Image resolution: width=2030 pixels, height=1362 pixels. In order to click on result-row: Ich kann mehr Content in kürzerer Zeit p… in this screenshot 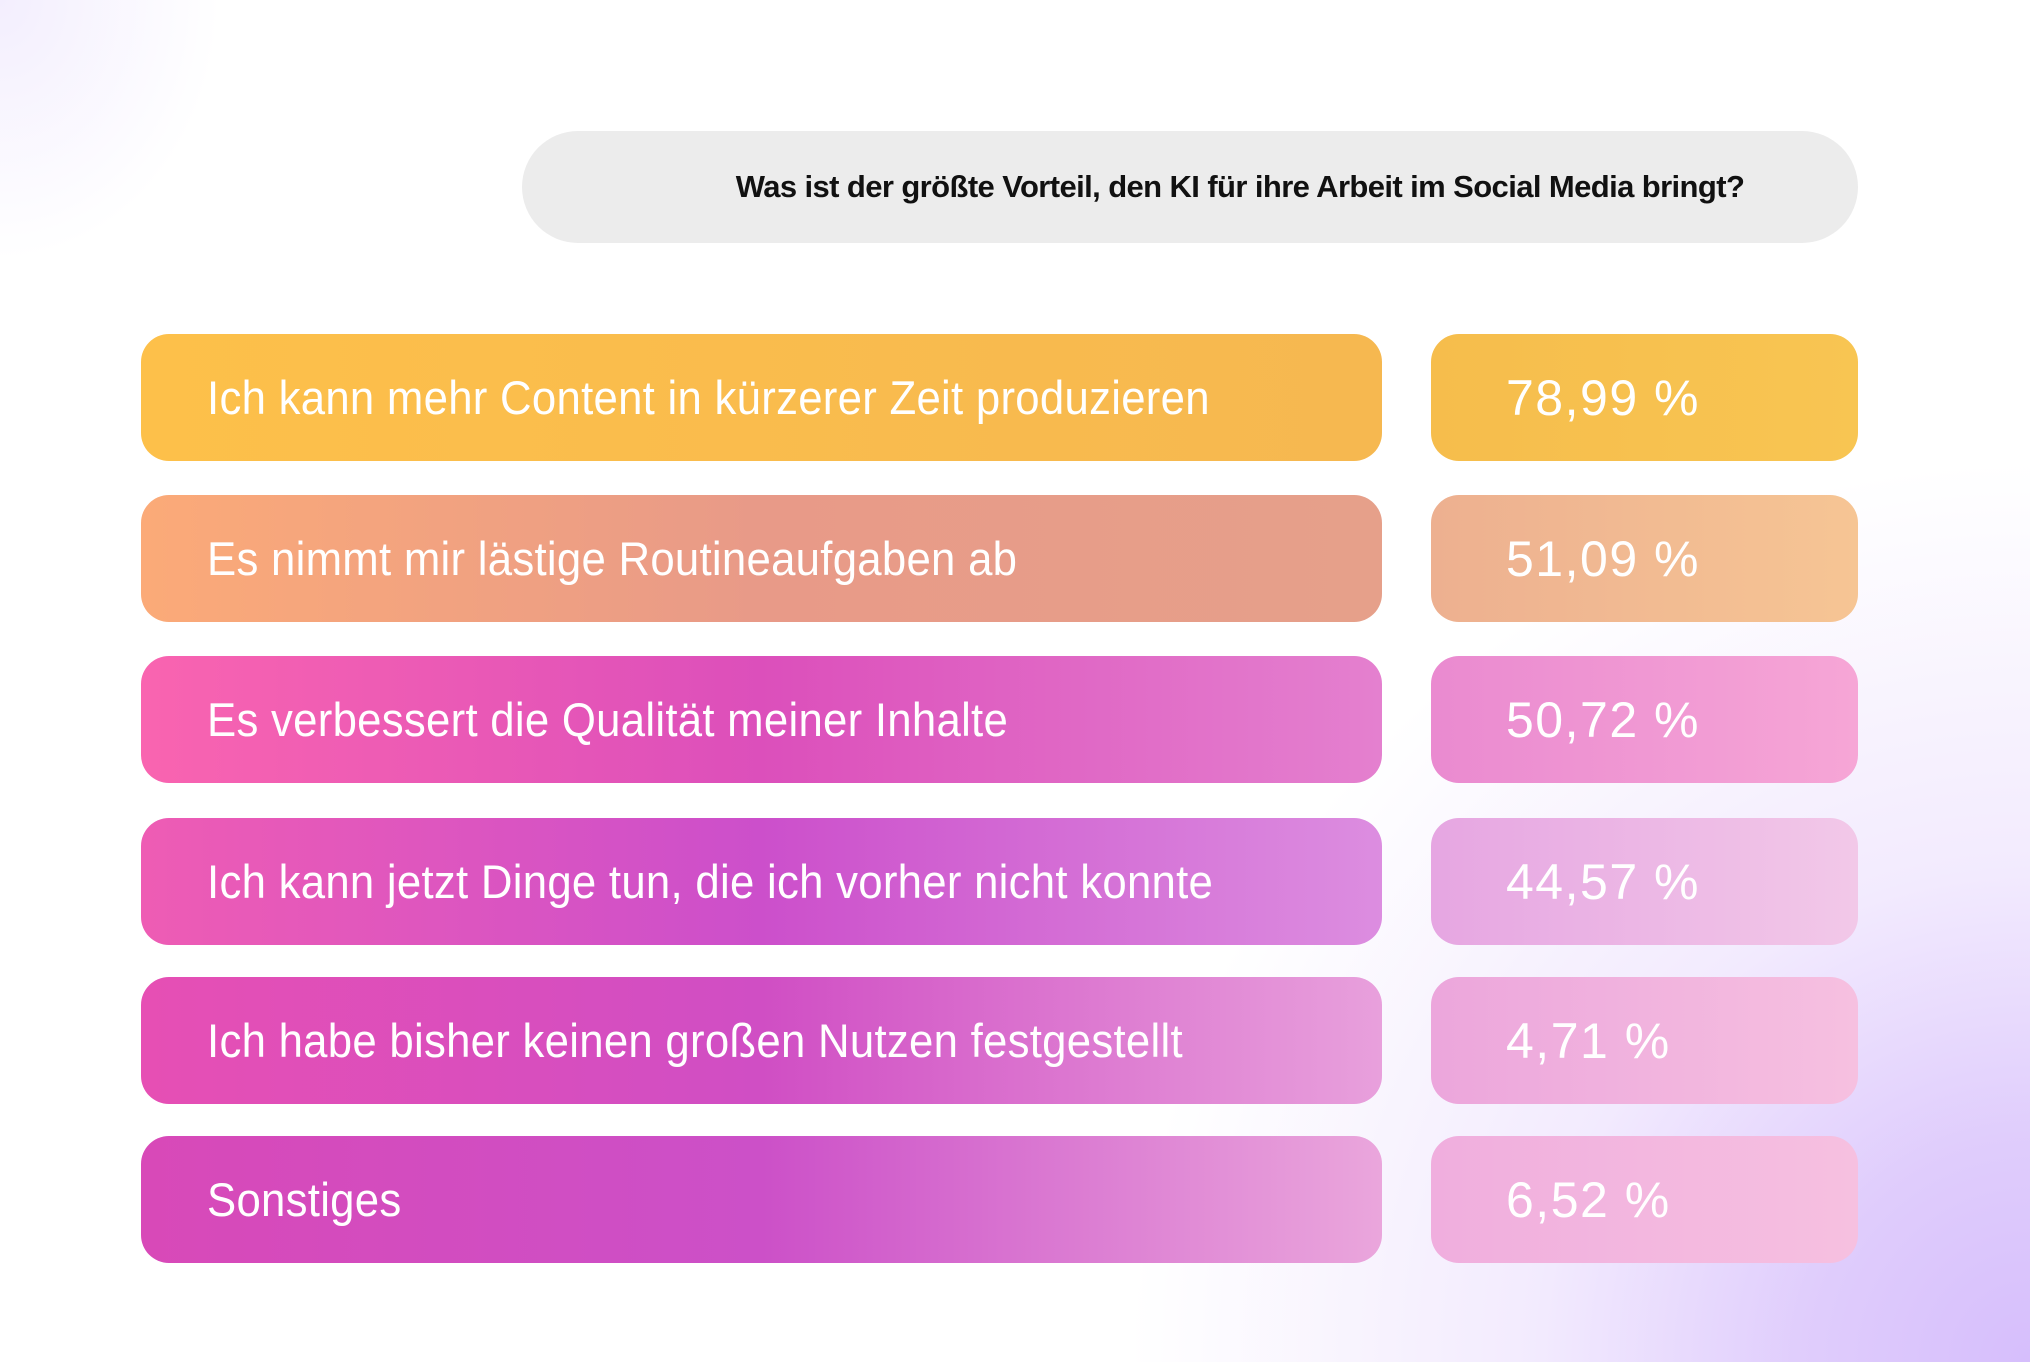, I will do `click(999, 397)`.